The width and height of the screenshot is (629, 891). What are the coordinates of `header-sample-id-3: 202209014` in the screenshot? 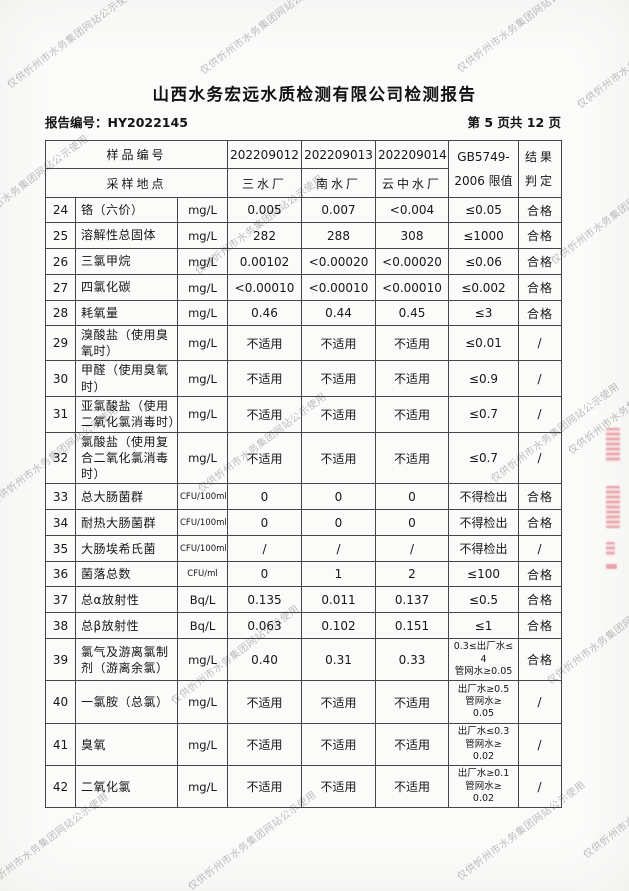 It's located at (412, 154).